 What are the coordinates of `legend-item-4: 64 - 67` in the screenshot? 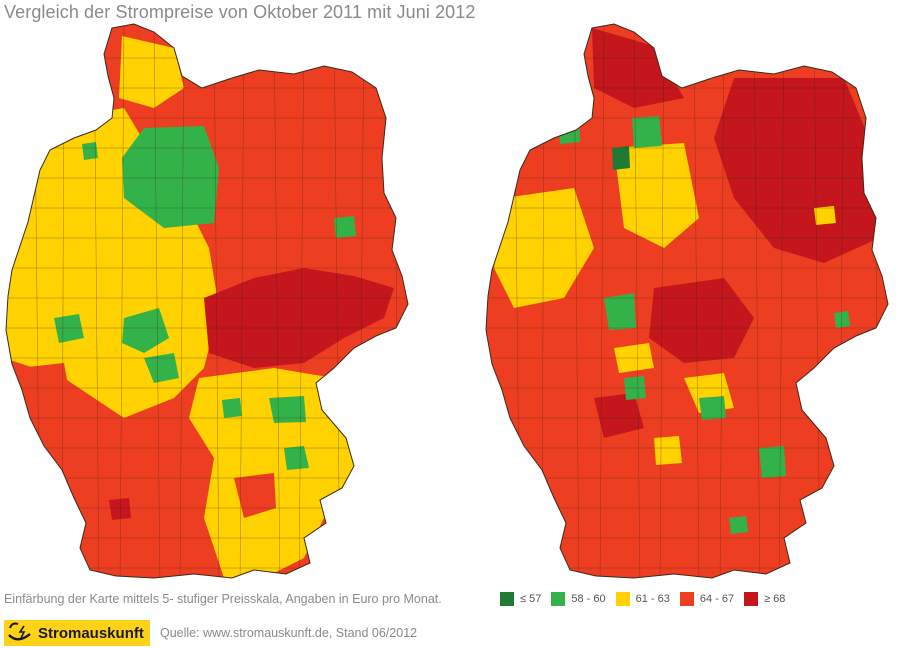 It's located at (707, 599).